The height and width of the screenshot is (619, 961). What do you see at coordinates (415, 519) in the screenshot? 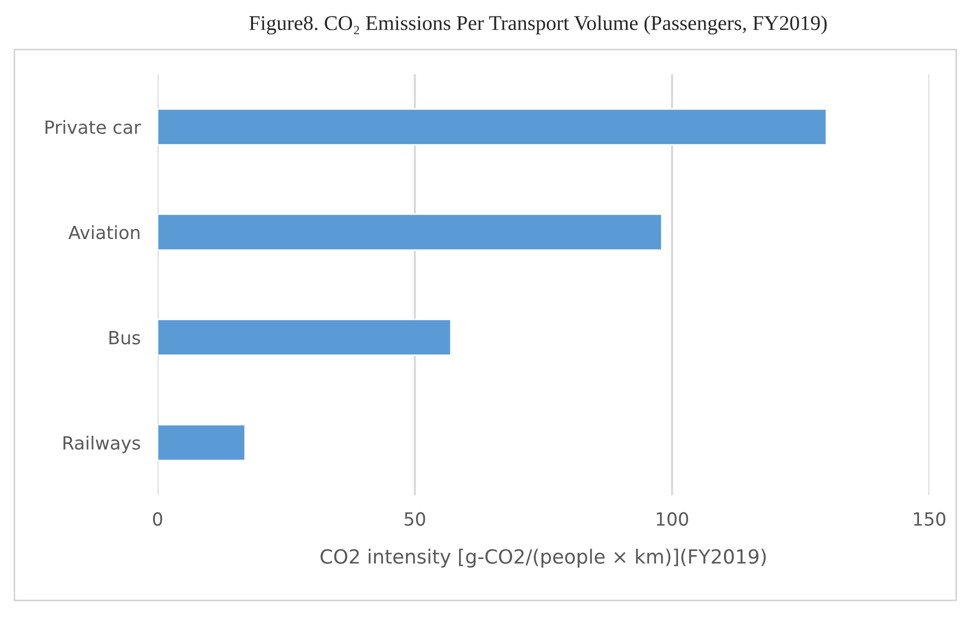
I see `x-tick-label: 50` at bounding box center [415, 519].